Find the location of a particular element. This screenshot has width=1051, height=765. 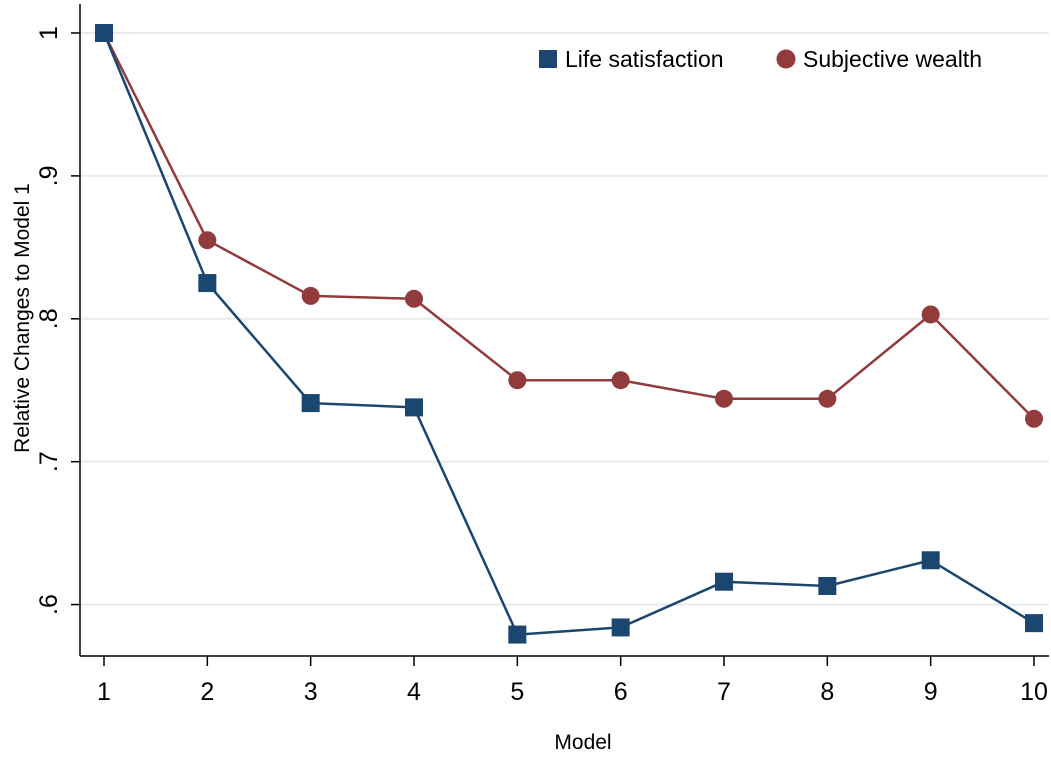

x-axis-title: Model is located at coordinates (582, 742).